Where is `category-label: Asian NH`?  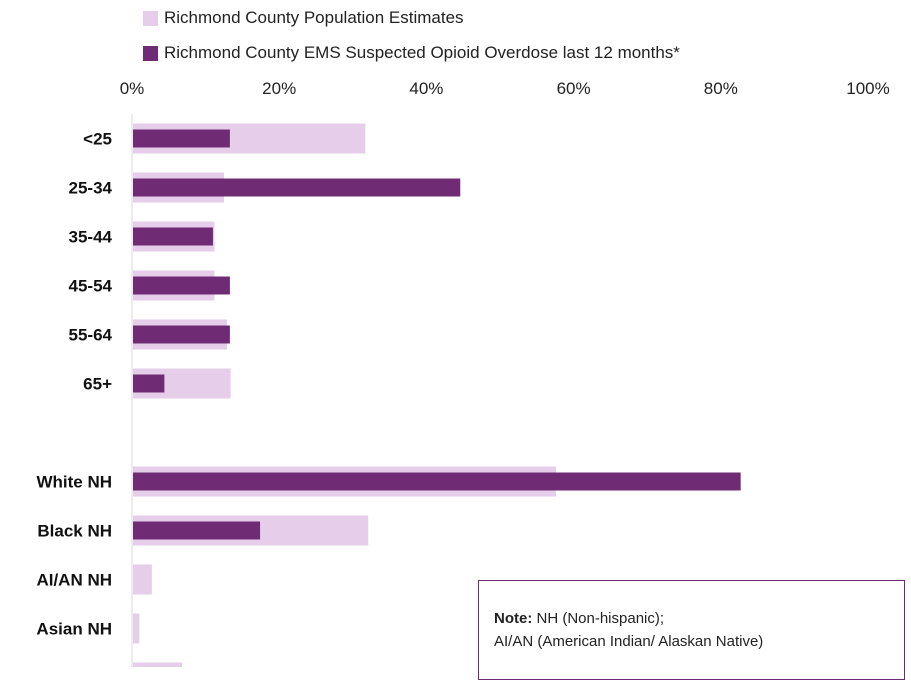 category-label: Asian NH is located at coordinates (74, 629).